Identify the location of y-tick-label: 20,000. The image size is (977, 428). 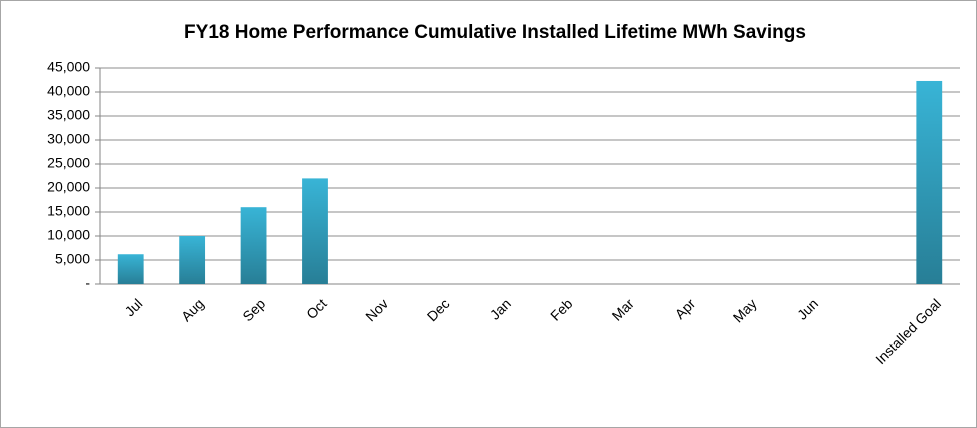
(68, 187).